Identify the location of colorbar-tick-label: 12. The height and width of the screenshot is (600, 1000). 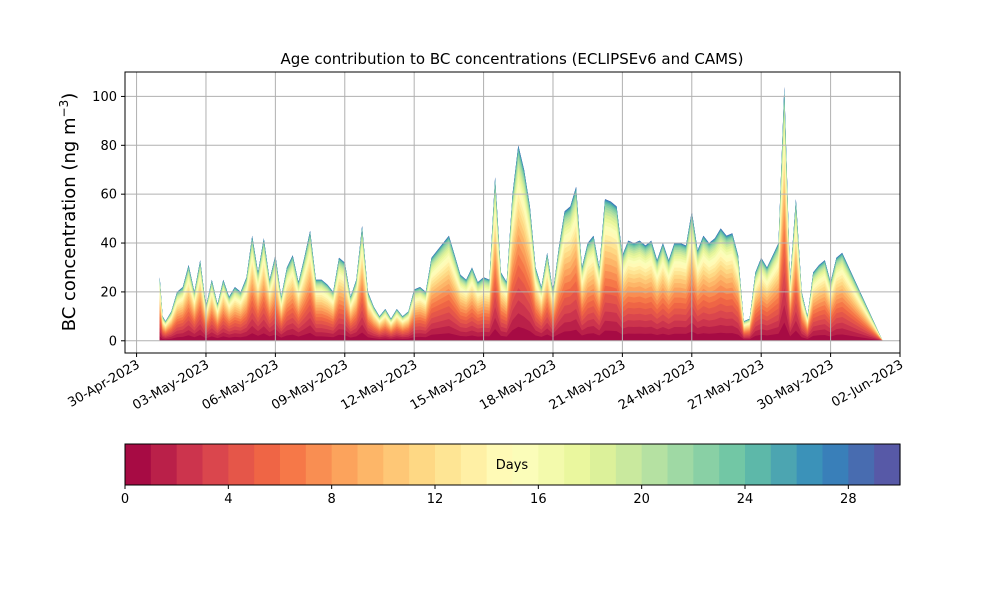
(435, 499).